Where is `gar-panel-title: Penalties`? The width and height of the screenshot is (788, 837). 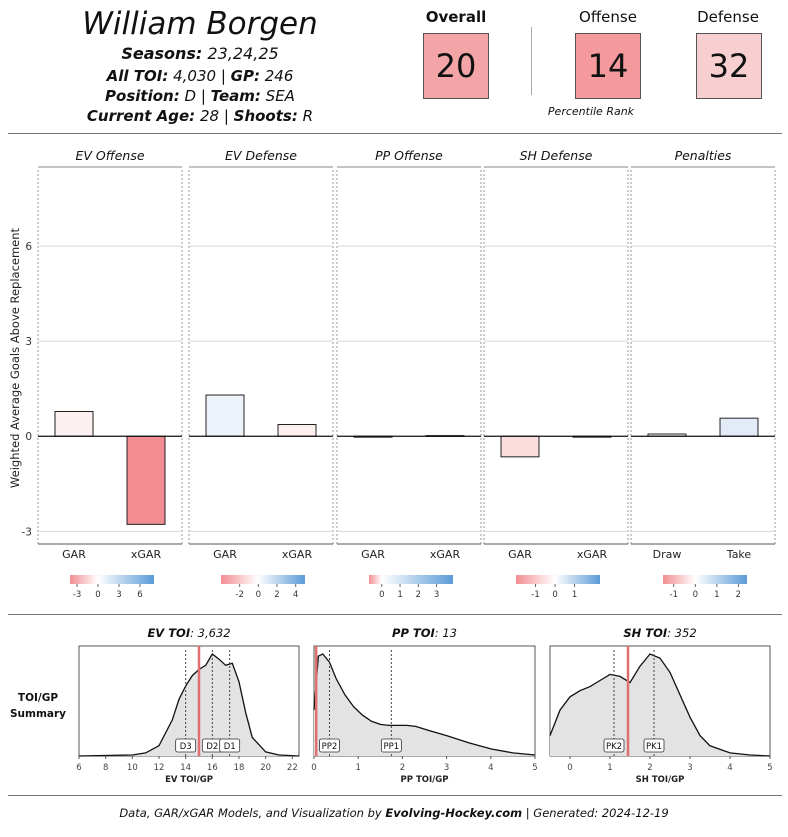
gar-panel-title: Penalties is located at coordinates (703, 155).